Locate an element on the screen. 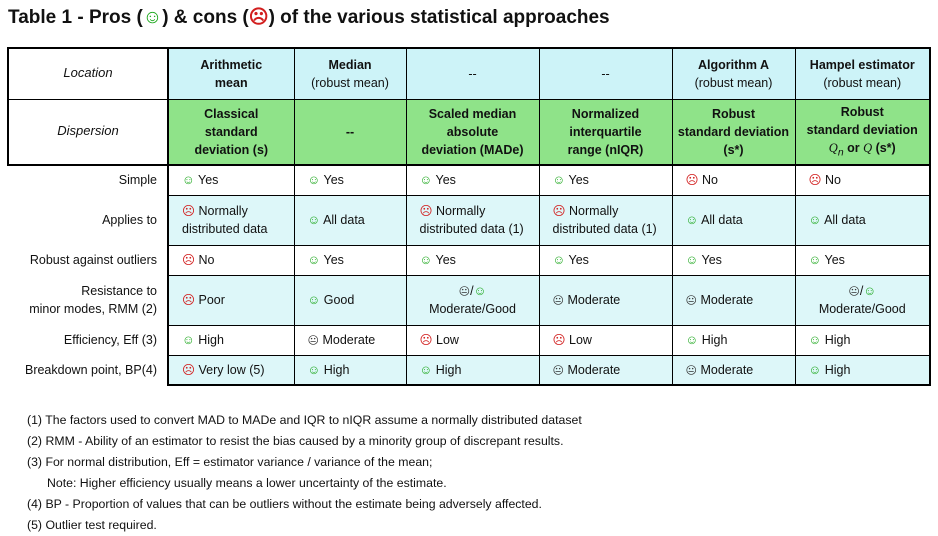 The width and height of the screenshot is (938, 536). dispersion-line: range (nIQR) is located at coordinates (605, 149).